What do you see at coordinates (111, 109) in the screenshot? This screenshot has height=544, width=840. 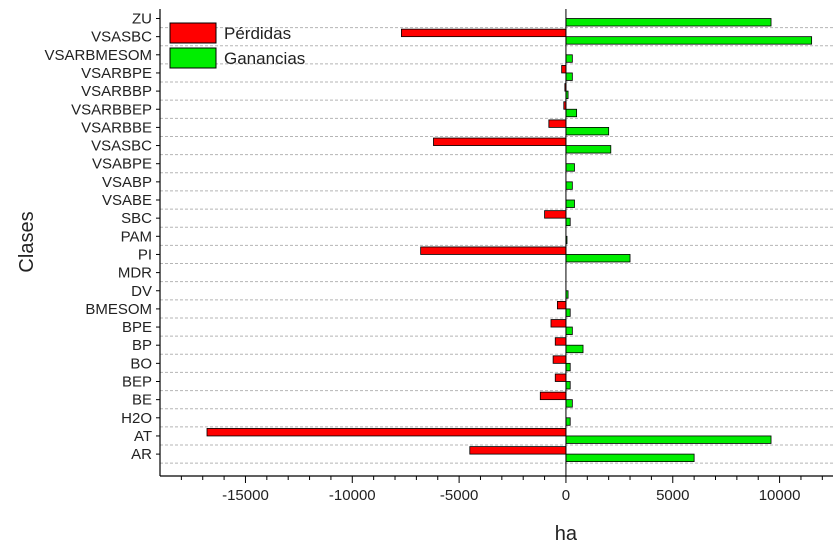 I see `category-label: VSARBBEP` at bounding box center [111, 109].